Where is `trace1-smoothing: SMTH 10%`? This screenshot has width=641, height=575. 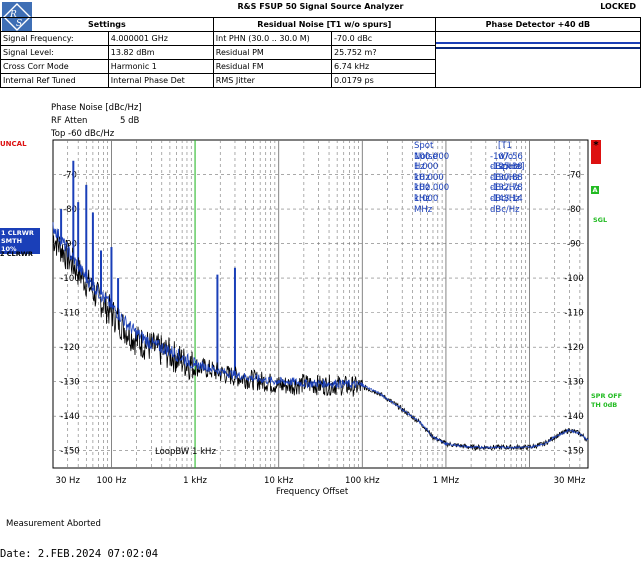
trace1-smoothing: SMTH 10% is located at coordinates (12, 245).